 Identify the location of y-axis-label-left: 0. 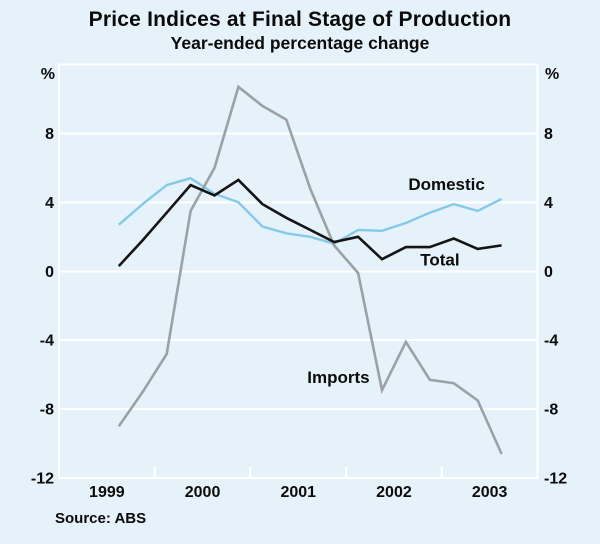
(49, 272).